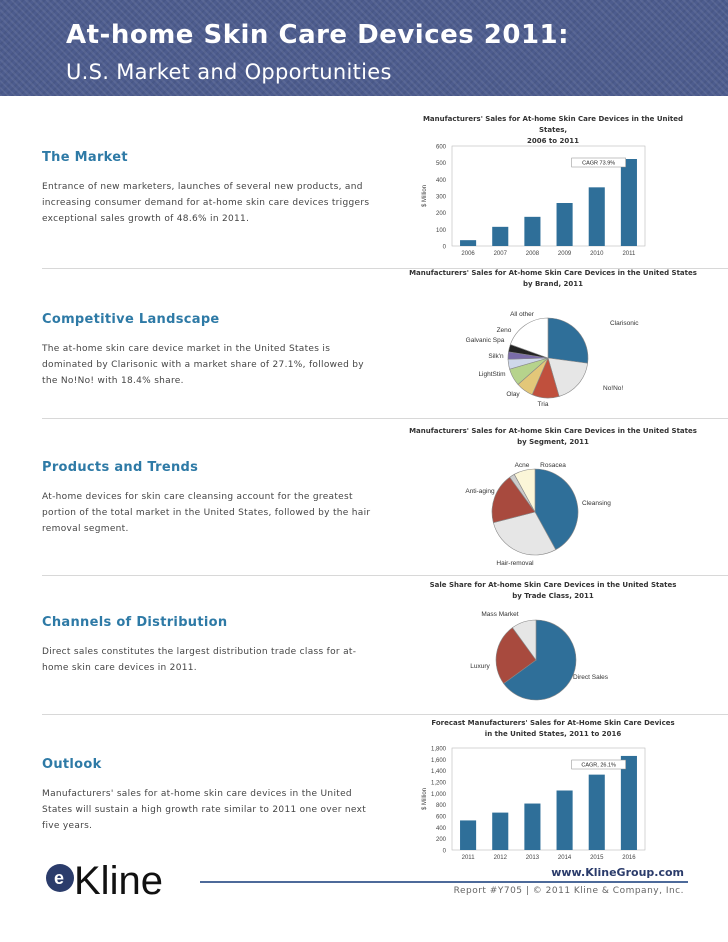  What do you see at coordinates (565, 858) in the screenshot?
I see `x-tick-label: 2014` at bounding box center [565, 858].